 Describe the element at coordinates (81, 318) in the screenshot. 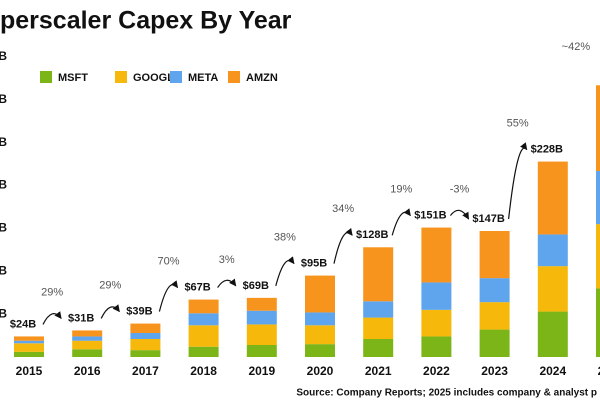

I see `total-label: $31B` at that location.